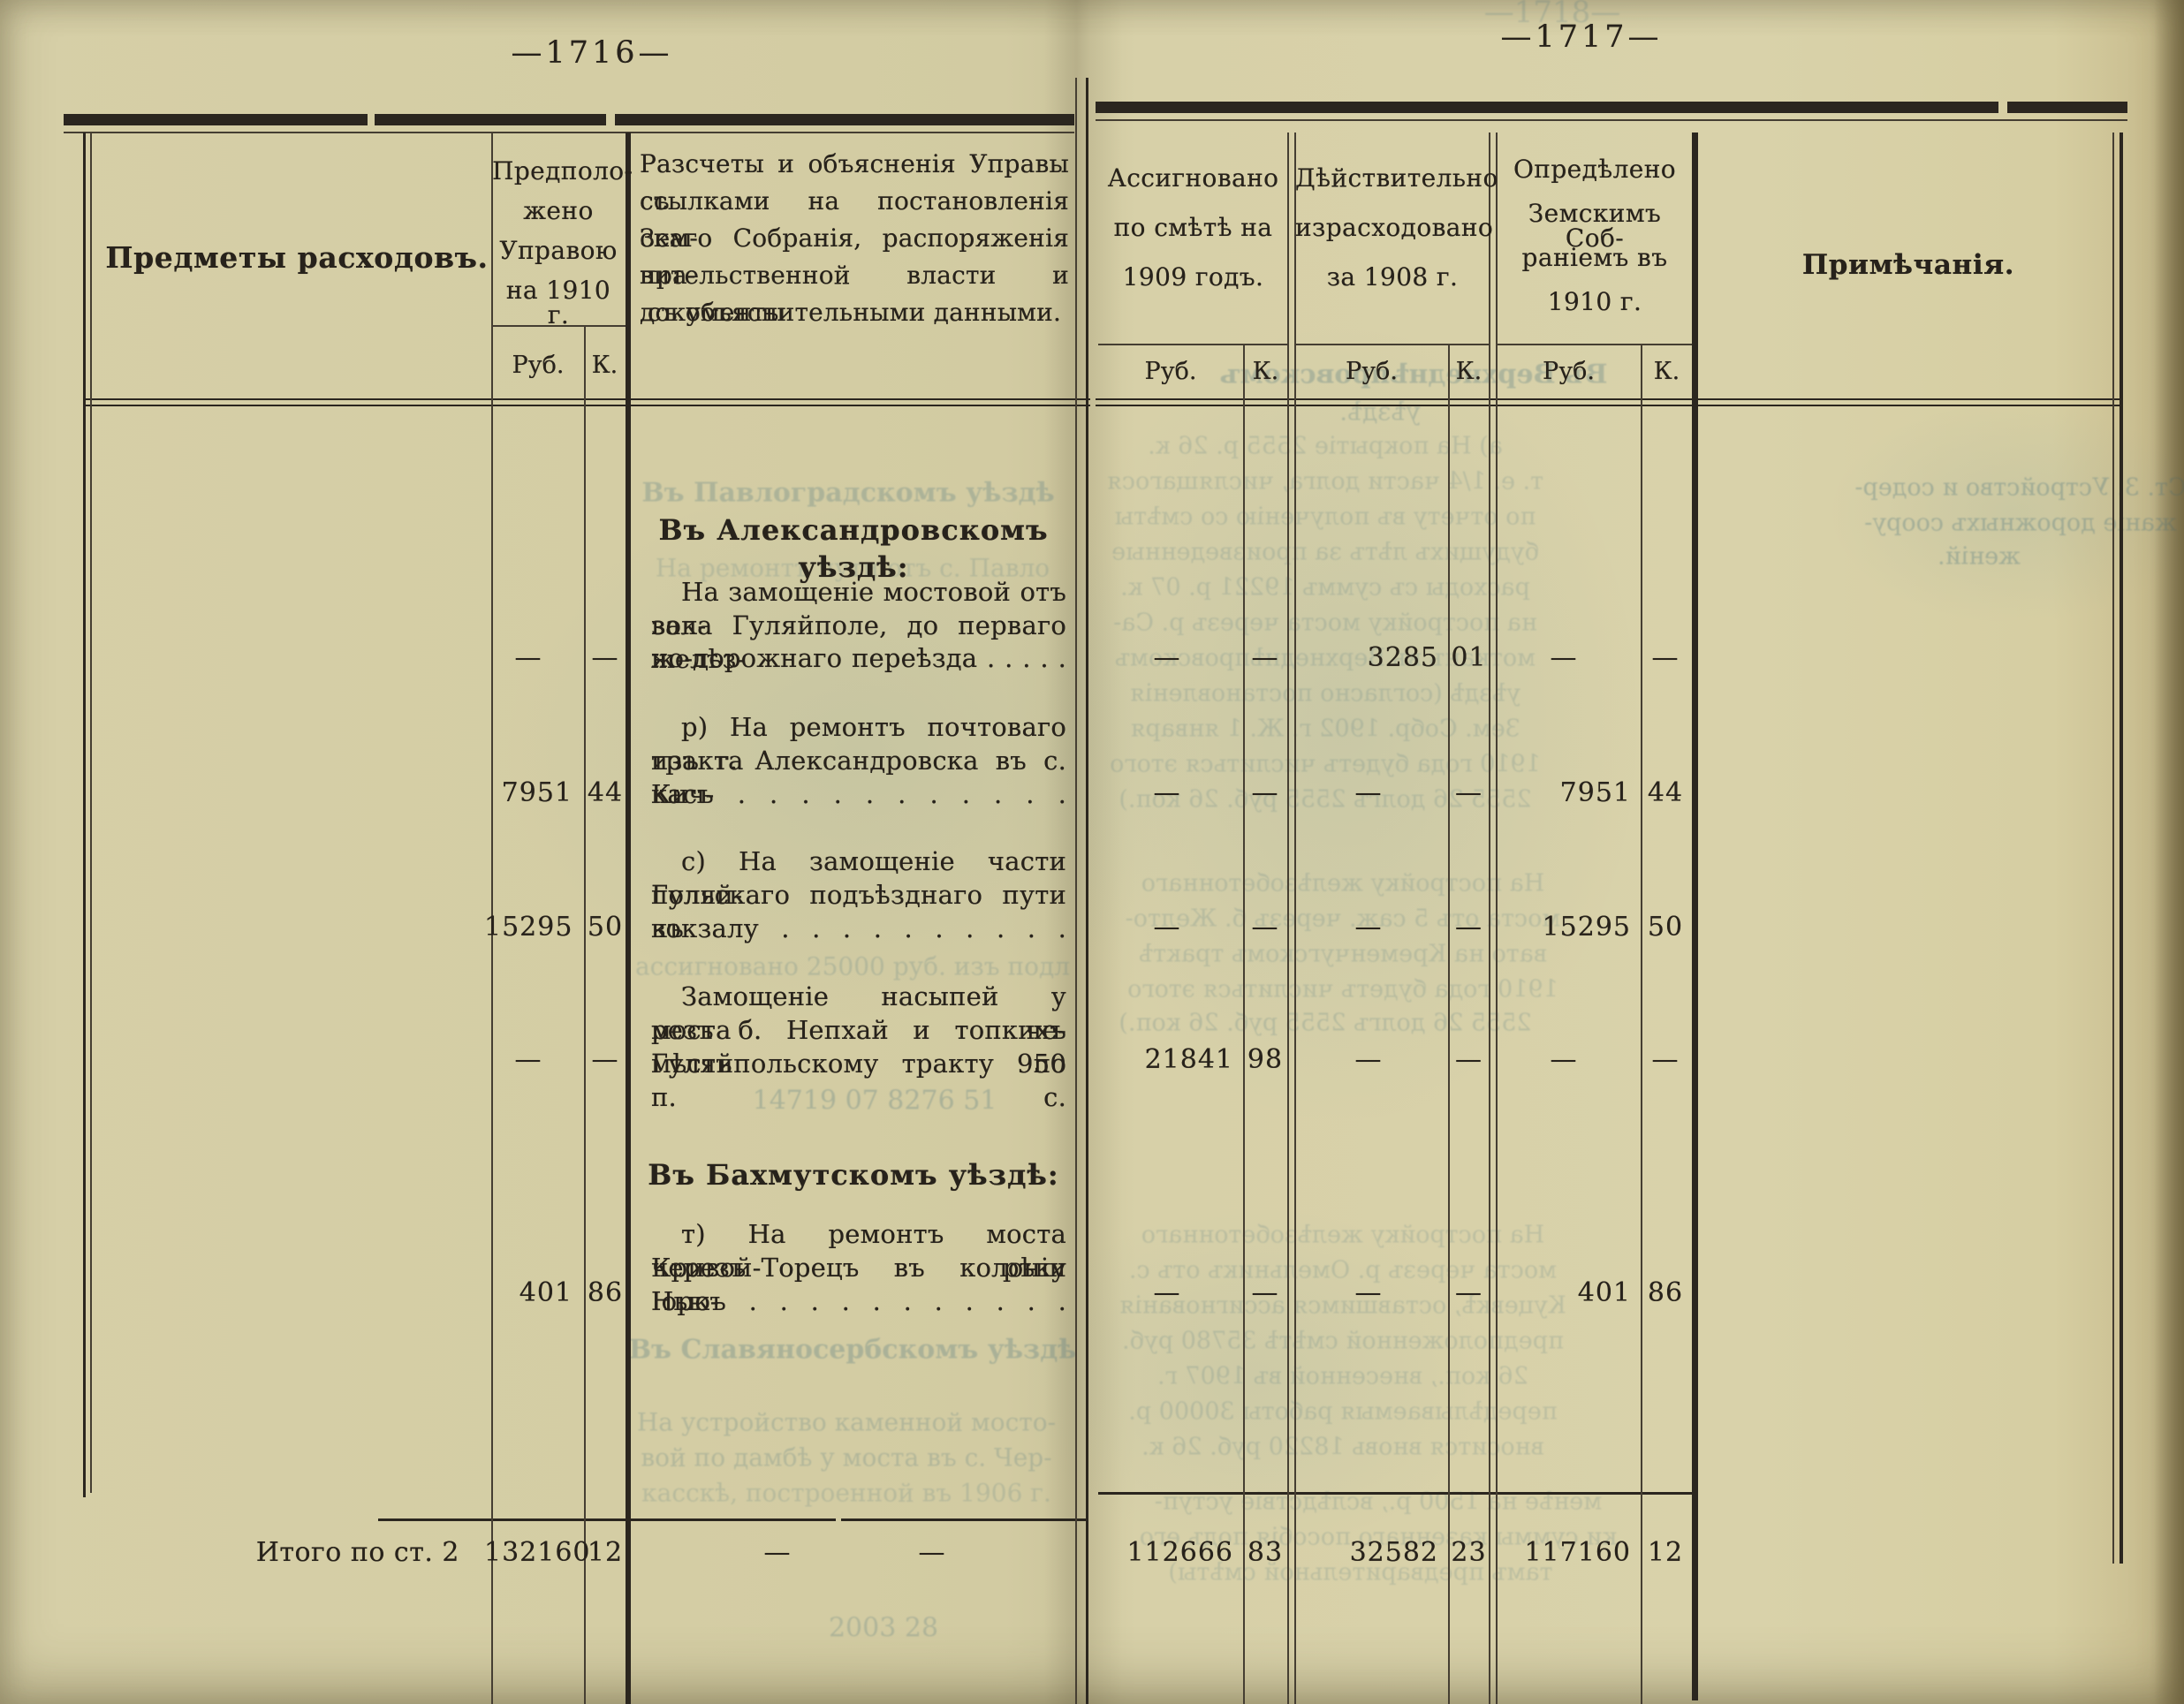  Describe the element at coordinates (1343, 883) in the screenshot. I see `bleedthrough-text: На постройку желѣзобетоннаго` at that location.